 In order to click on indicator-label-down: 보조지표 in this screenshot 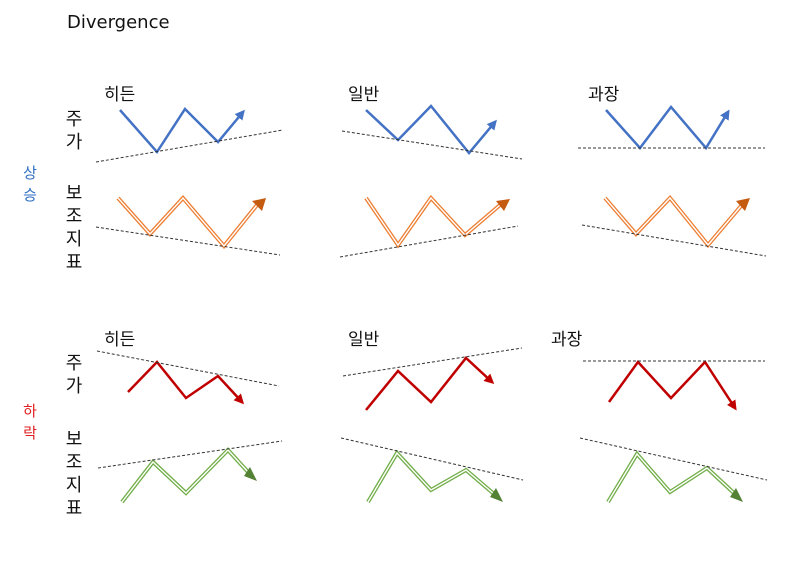, I will do `click(74, 474)`.